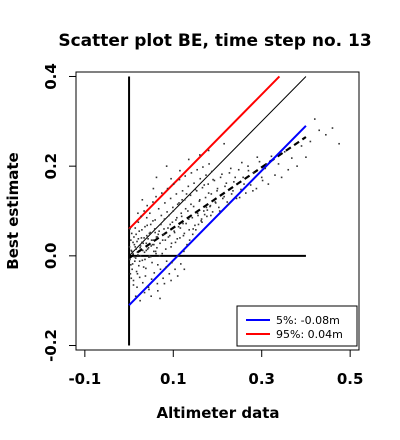 The width and height of the screenshot is (400, 440). Describe the element at coordinates (173, 379) in the screenshot. I see `x-tick-label: 0.1` at that location.